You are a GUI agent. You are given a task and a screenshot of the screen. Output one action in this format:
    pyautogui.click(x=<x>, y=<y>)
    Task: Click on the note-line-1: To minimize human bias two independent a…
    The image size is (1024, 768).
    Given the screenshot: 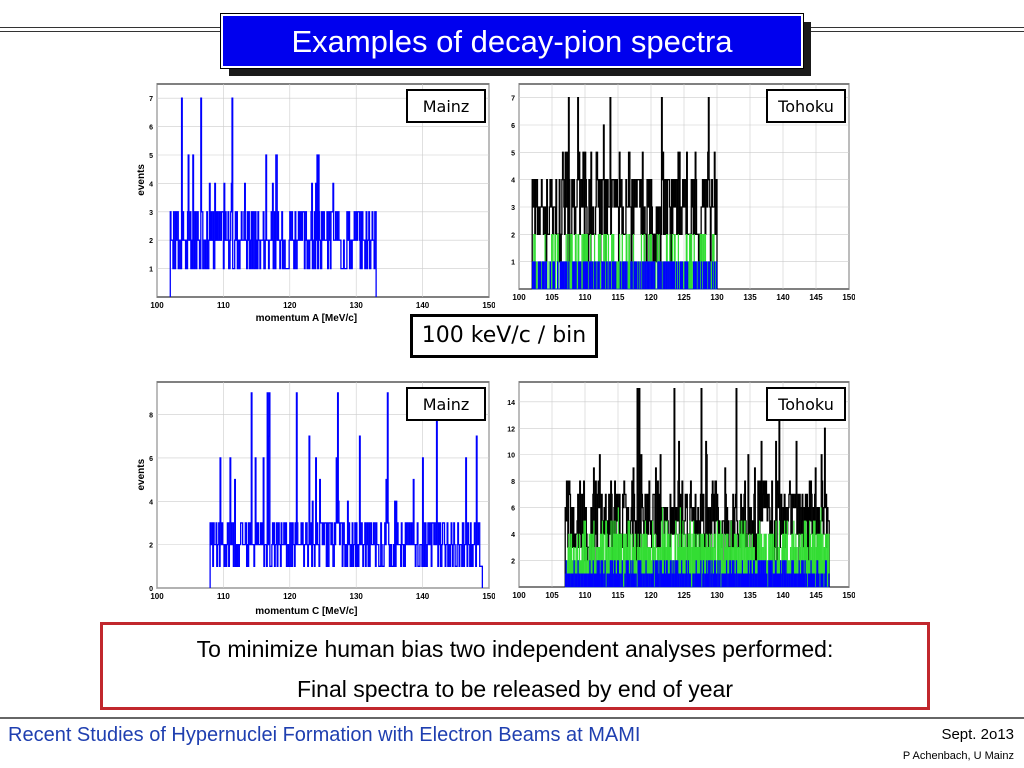 What is the action you would take?
    pyautogui.click(x=515, y=649)
    